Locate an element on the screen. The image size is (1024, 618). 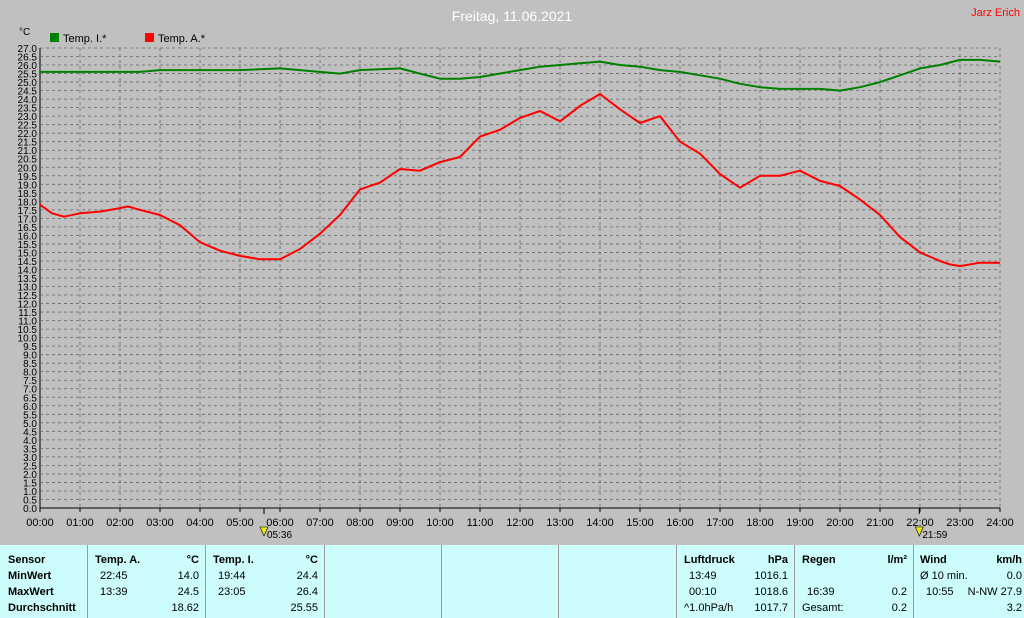
temp-i-min-time: 19:44 is located at coordinates (232, 576).